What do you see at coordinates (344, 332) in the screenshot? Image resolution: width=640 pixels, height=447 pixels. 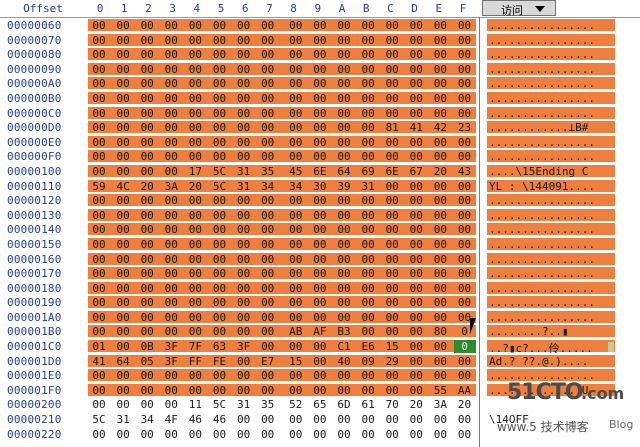 I see `hex-byte: B3` at bounding box center [344, 332].